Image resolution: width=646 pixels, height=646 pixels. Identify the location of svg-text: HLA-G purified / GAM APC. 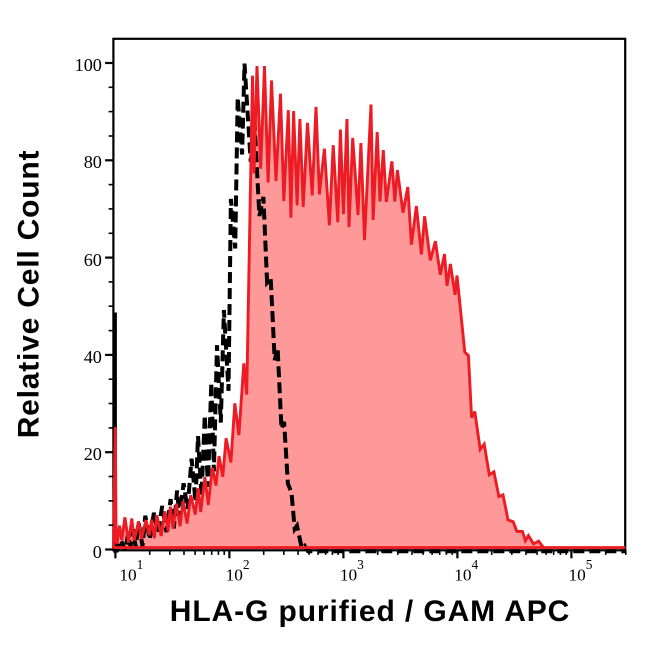
(370, 611).